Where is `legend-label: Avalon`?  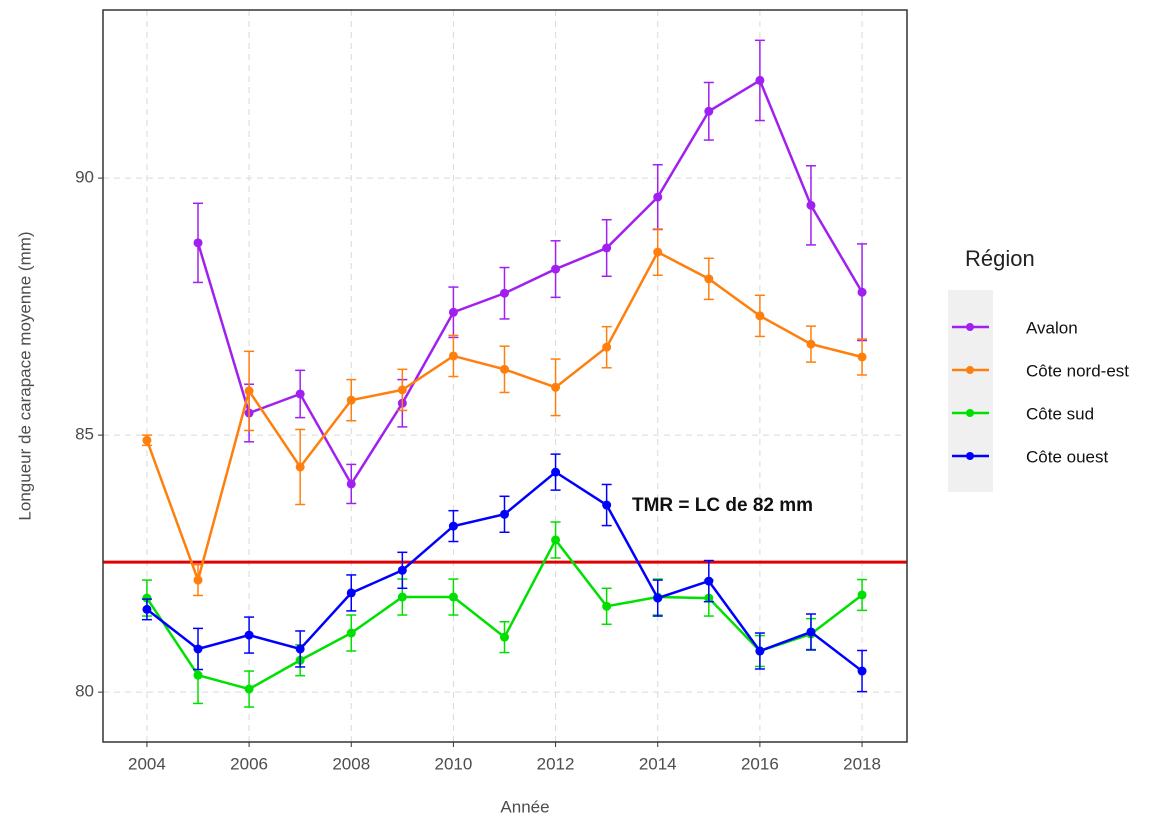 legend-label: Avalon is located at coordinates (1052, 327).